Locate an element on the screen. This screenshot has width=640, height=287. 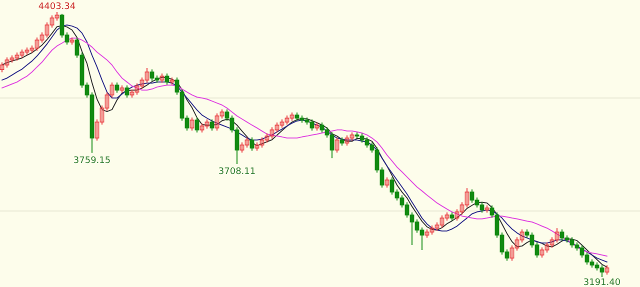
annotation: 3191.40 is located at coordinates (602, 282).